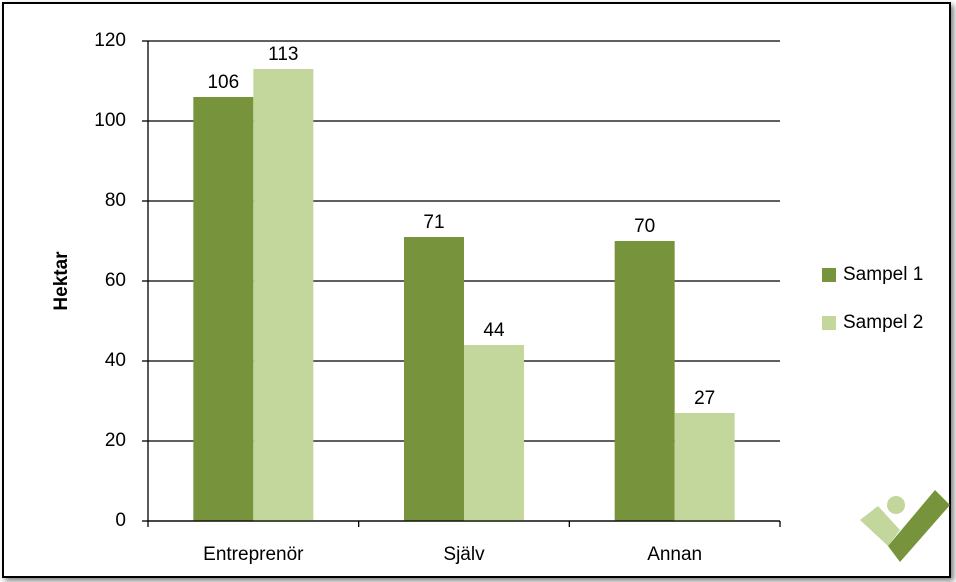  What do you see at coordinates (115, 200) in the screenshot?
I see `y-tick-label: 80` at bounding box center [115, 200].